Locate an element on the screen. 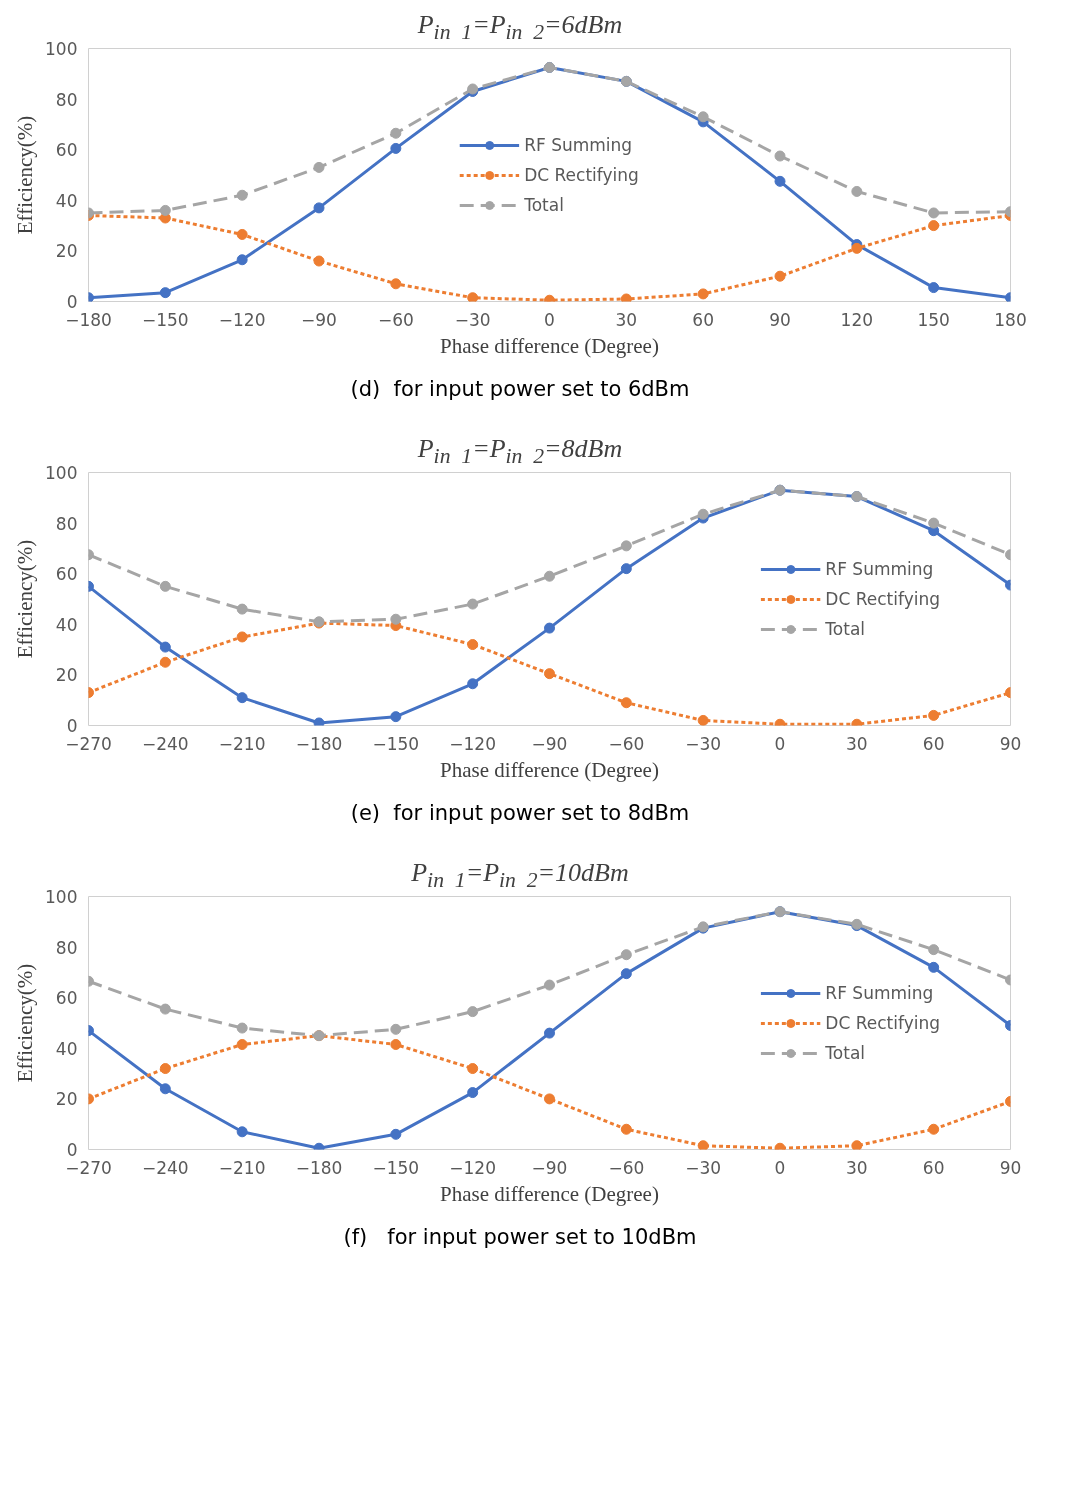 The image size is (1086, 1510). text: (d) for input power set to 6dBm is located at coordinates (520, 389).